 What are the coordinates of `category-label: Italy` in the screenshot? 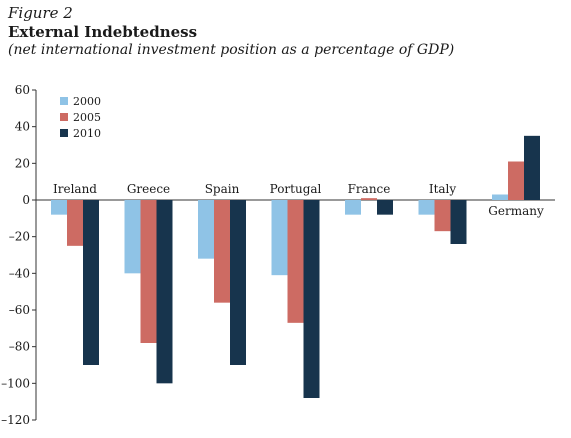 It's located at (443, 189).